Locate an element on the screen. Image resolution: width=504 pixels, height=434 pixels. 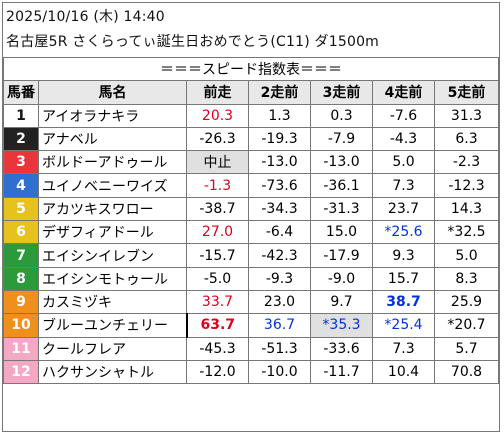
speed-index-cell: 14.3 is located at coordinates (466, 209).